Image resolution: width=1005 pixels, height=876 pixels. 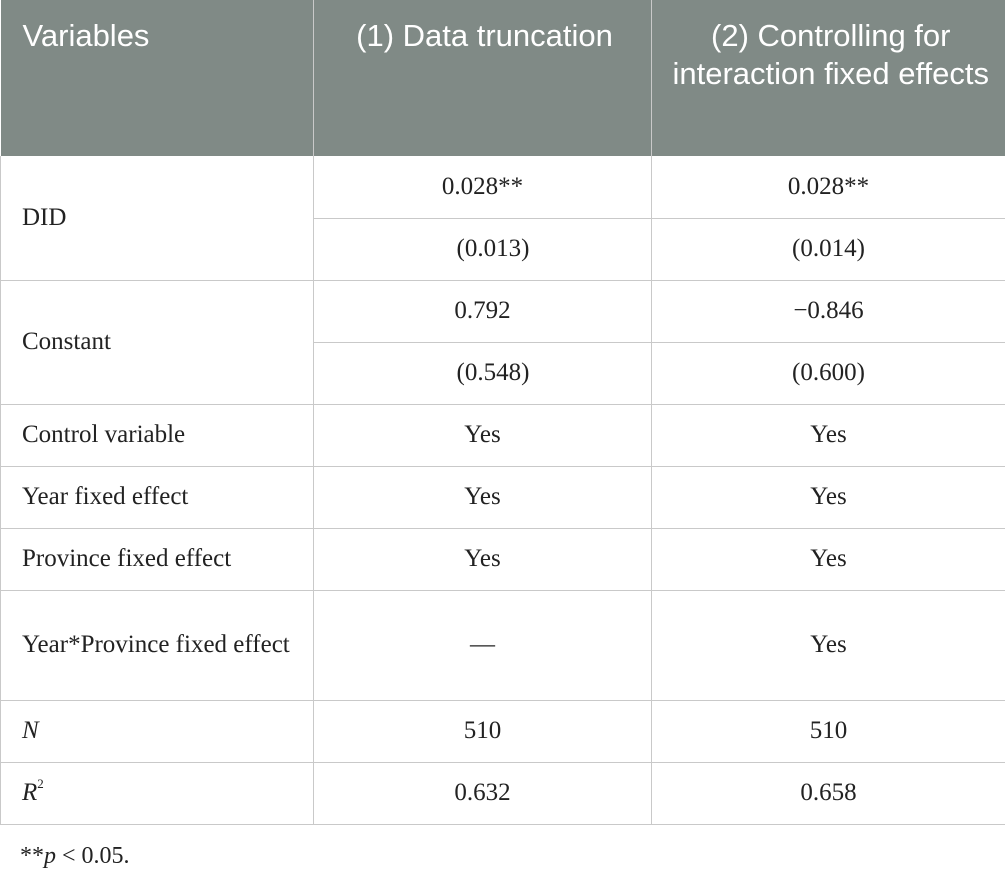 I want to click on cell-year-province-fe-col1: —, so click(x=482, y=645).